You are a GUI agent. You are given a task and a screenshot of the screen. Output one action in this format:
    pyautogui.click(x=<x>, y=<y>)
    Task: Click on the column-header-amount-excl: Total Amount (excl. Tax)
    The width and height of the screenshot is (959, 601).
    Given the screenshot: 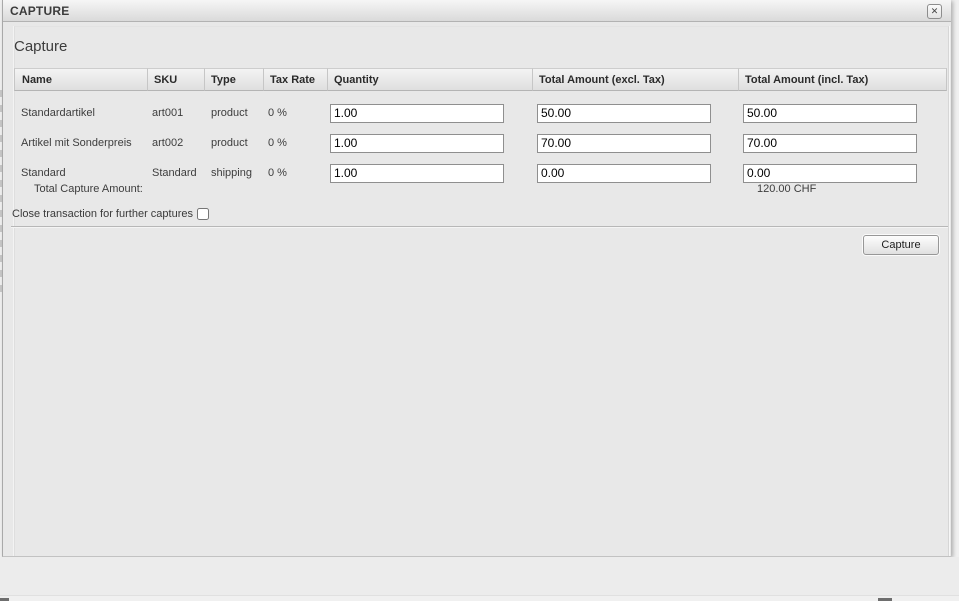 What is the action you would take?
    pyautogui.click(x=636, y=79)
    